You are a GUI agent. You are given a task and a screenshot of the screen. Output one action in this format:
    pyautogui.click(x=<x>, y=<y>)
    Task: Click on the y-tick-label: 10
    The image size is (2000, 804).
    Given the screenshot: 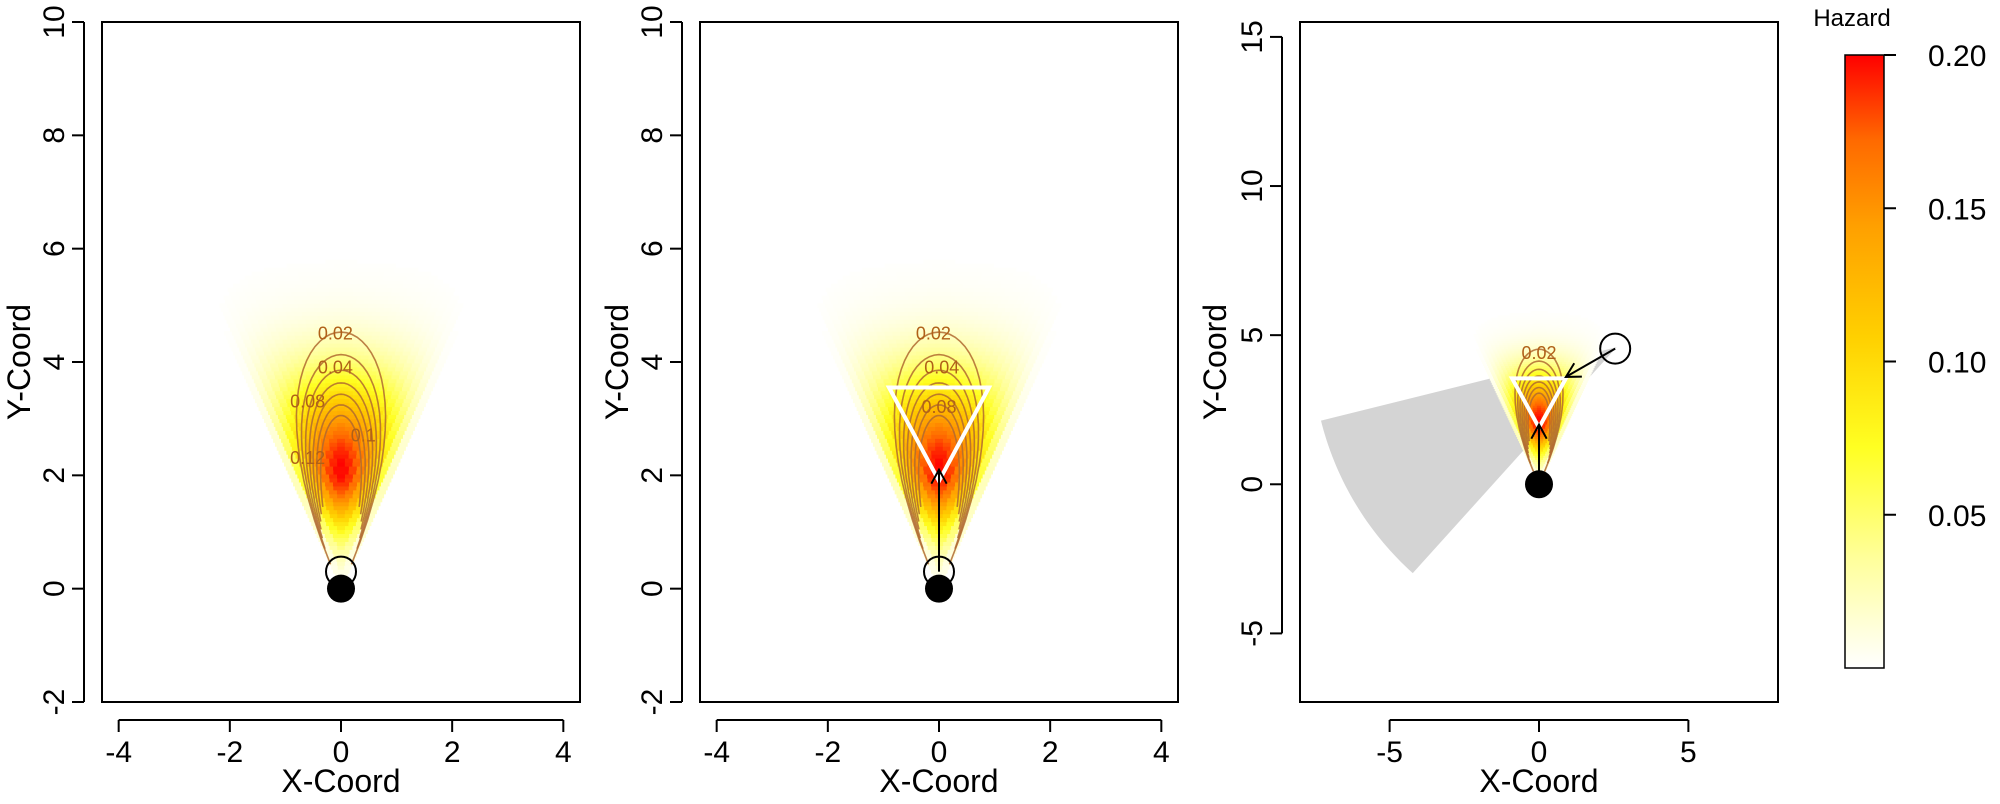 What is the action you would take?
    pyautogui.click(x=1252, y=185)
    